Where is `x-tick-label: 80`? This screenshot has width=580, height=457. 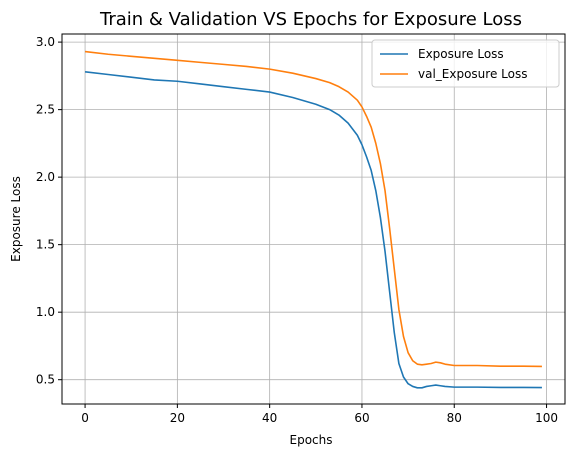
x-tick-label: 80 is located at coordinates (454, 418).